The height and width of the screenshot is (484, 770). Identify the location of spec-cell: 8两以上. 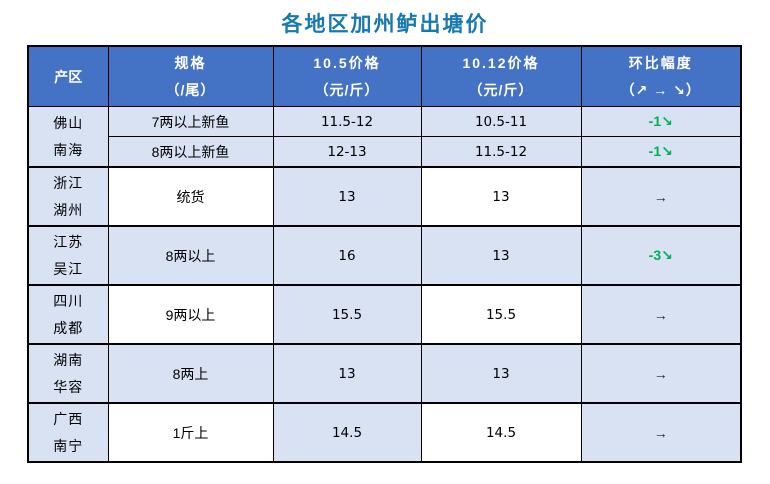
(190, 255).